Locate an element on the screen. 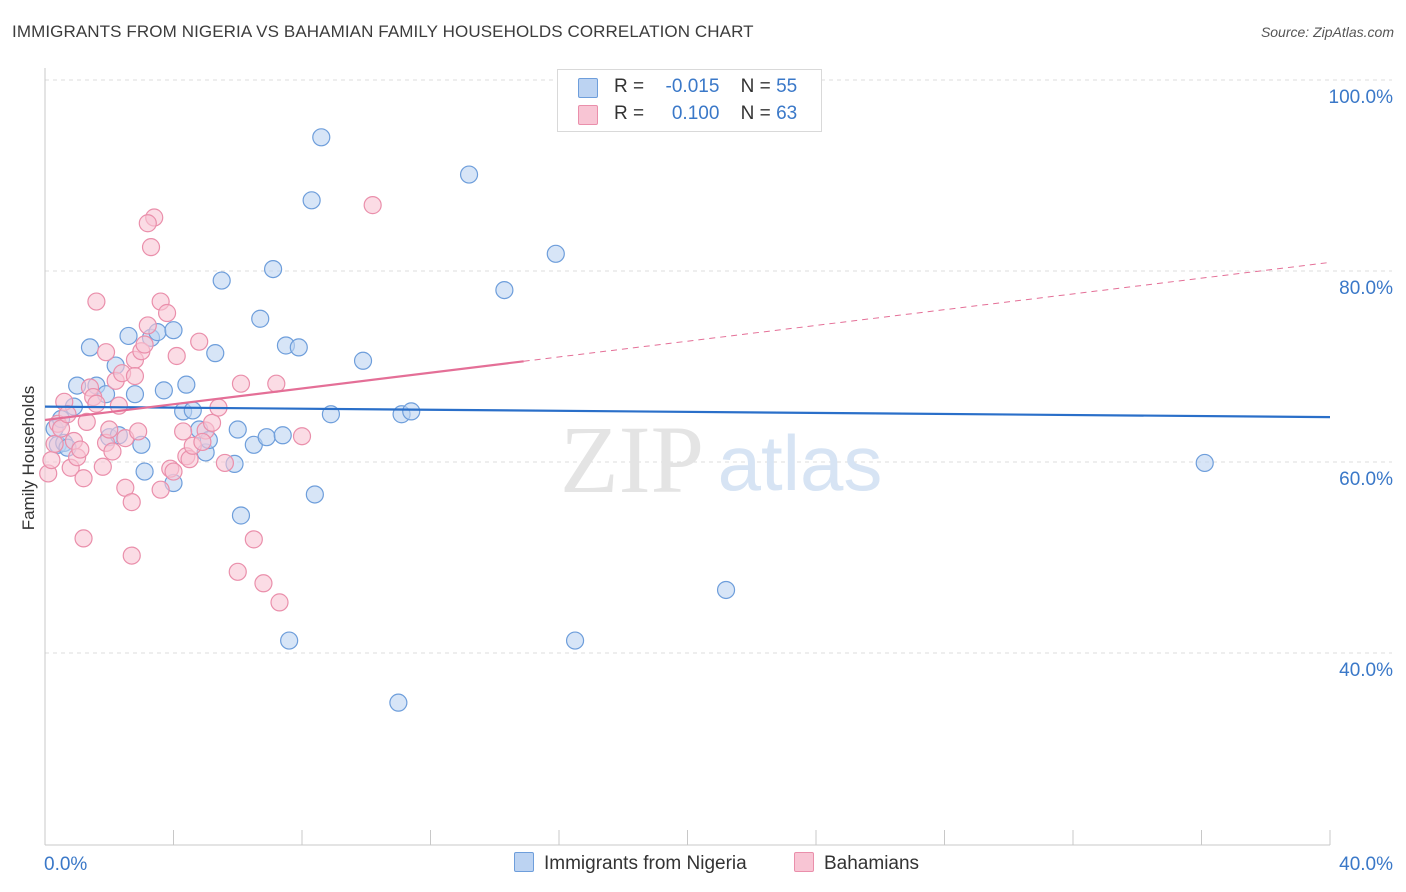  bottom-legend-label-nigeria: Immigrants from Nigeria is located at coordinates (645, 863).